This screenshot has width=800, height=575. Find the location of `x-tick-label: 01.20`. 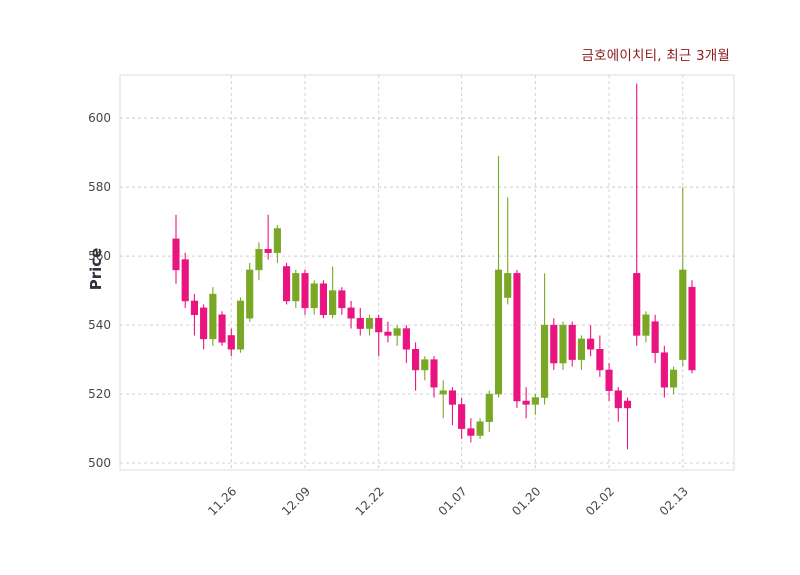

x-tick-label: 01.20 is located at coordinates (526, 501).